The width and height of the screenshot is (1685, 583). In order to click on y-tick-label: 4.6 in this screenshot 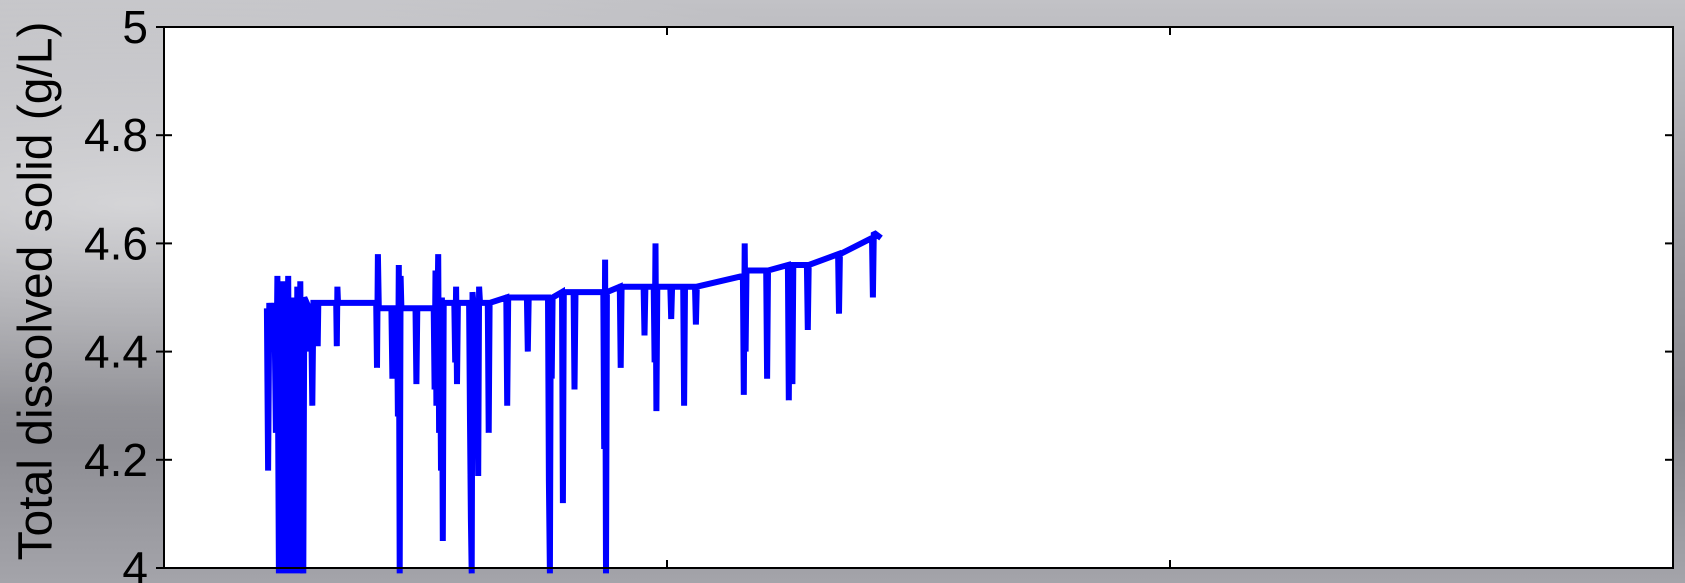, I will do `click(116, 243)`.